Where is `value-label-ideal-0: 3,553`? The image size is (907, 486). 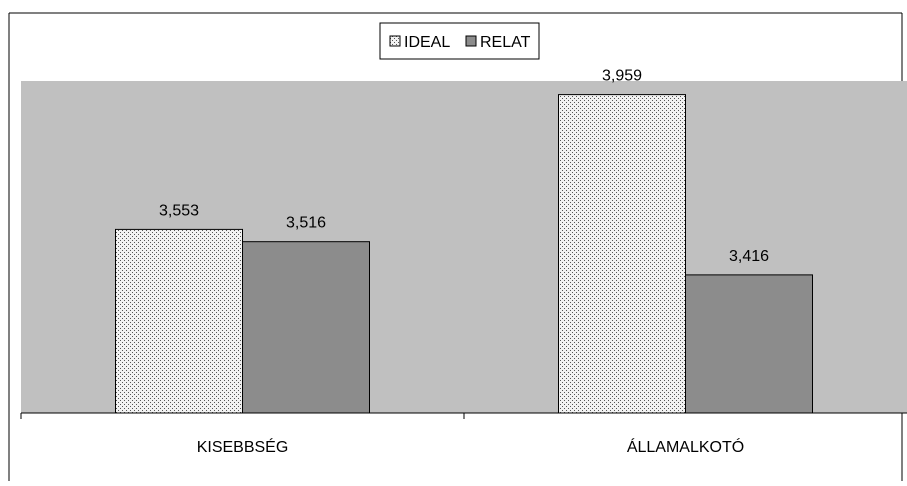 value-label-ideal-0: 3,553 is located at coordinates (179, 210).